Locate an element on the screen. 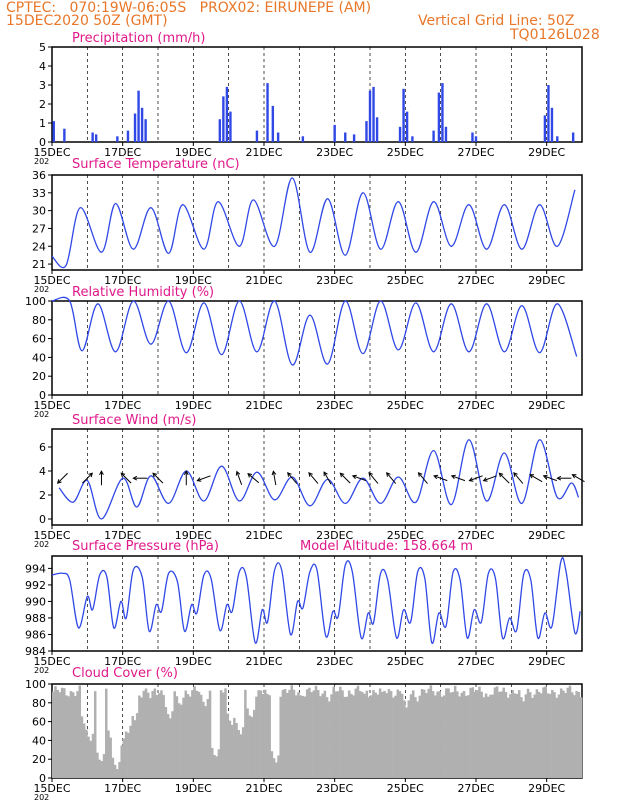 The image size is (618, 800). x-tick-label: 27DEC is located at coordinates (475, 152).